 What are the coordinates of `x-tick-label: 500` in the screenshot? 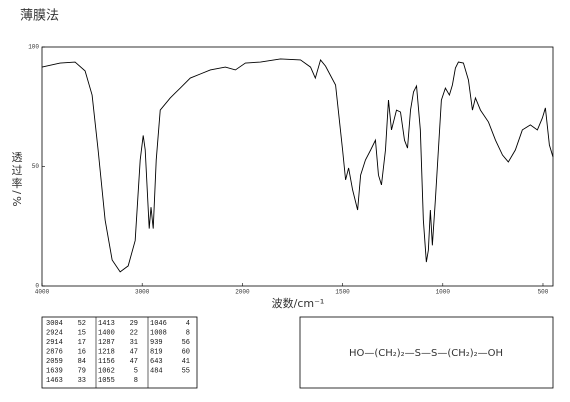 It's located at (543, 292).